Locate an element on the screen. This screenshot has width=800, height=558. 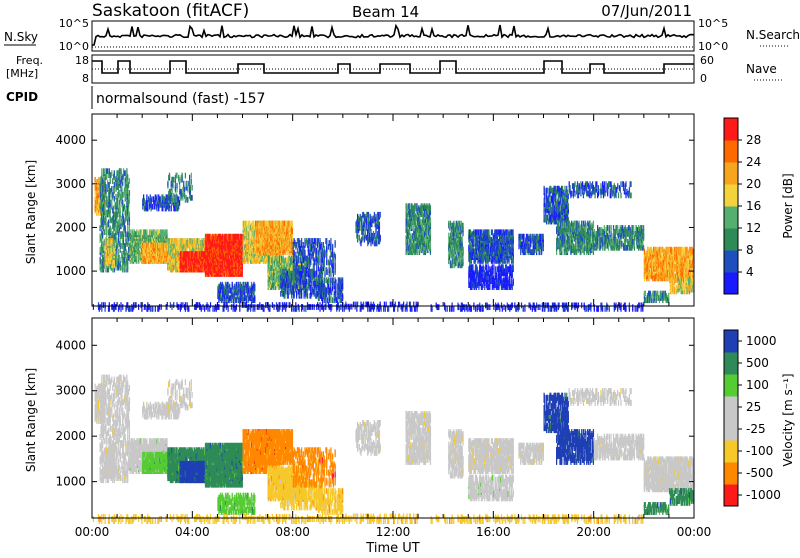
sky-tick-top-left: 10^5 is located at coordinates (74, 23).